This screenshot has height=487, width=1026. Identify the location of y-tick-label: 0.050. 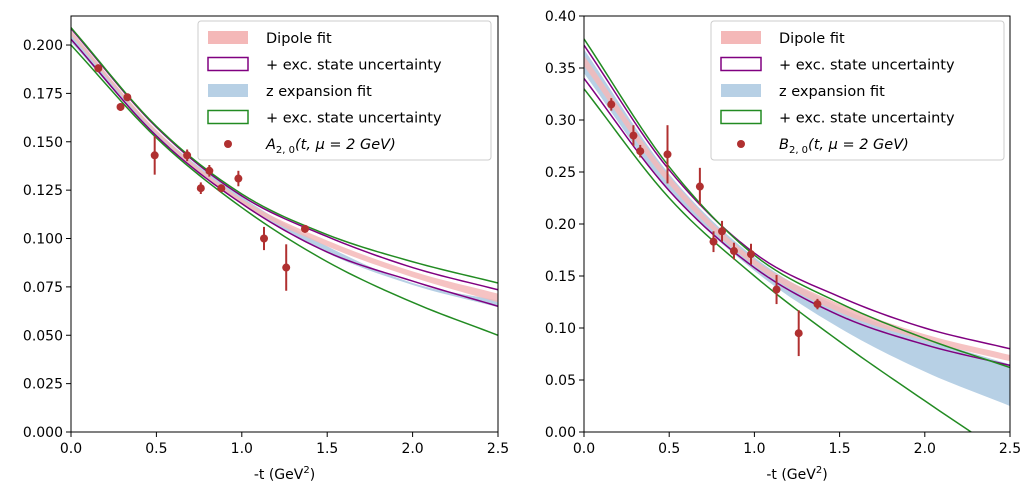
(43, 336).